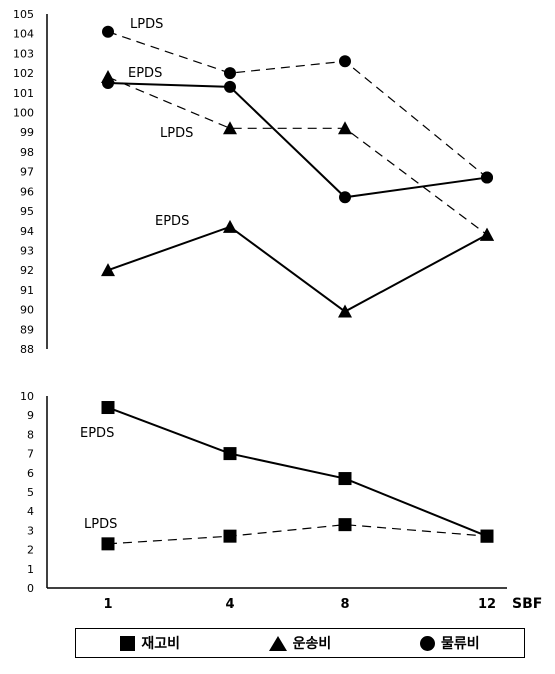  Describe the element at coordinates (23, 34) in the screenshot. I see `upper-y-tick-label: 104` at that location.